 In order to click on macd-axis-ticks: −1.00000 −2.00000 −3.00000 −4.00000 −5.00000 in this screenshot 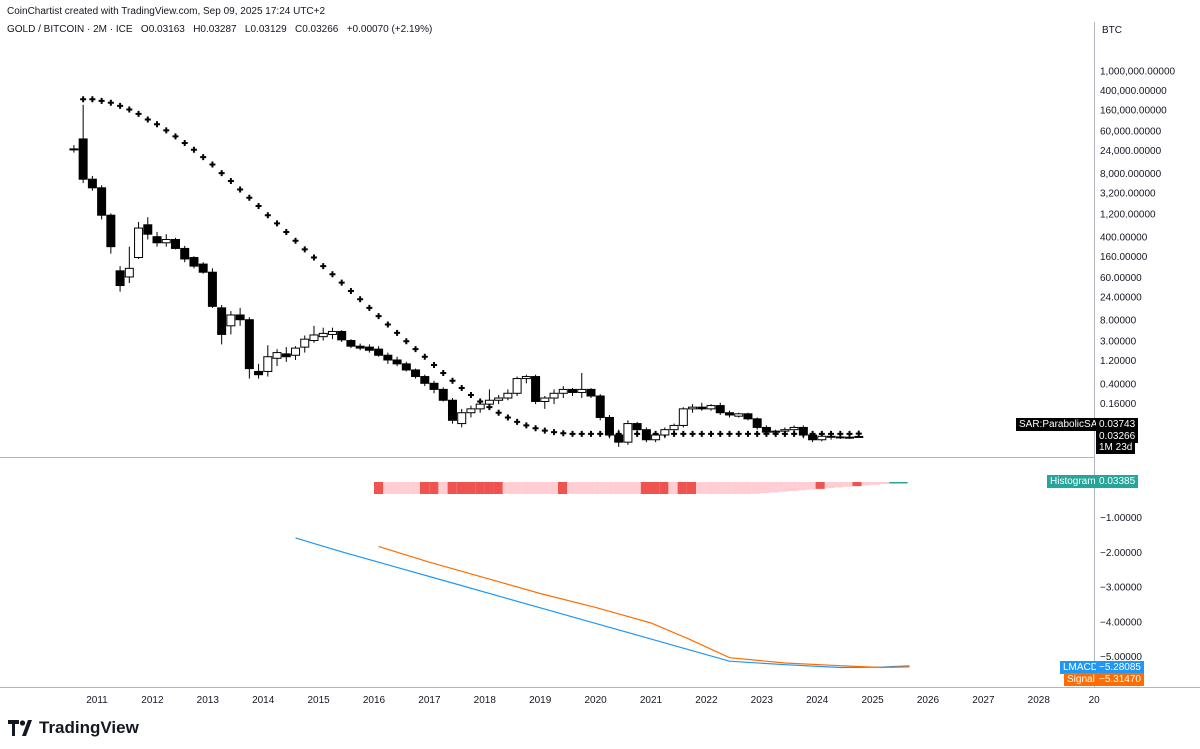, I will do `click(1121, 588)`.